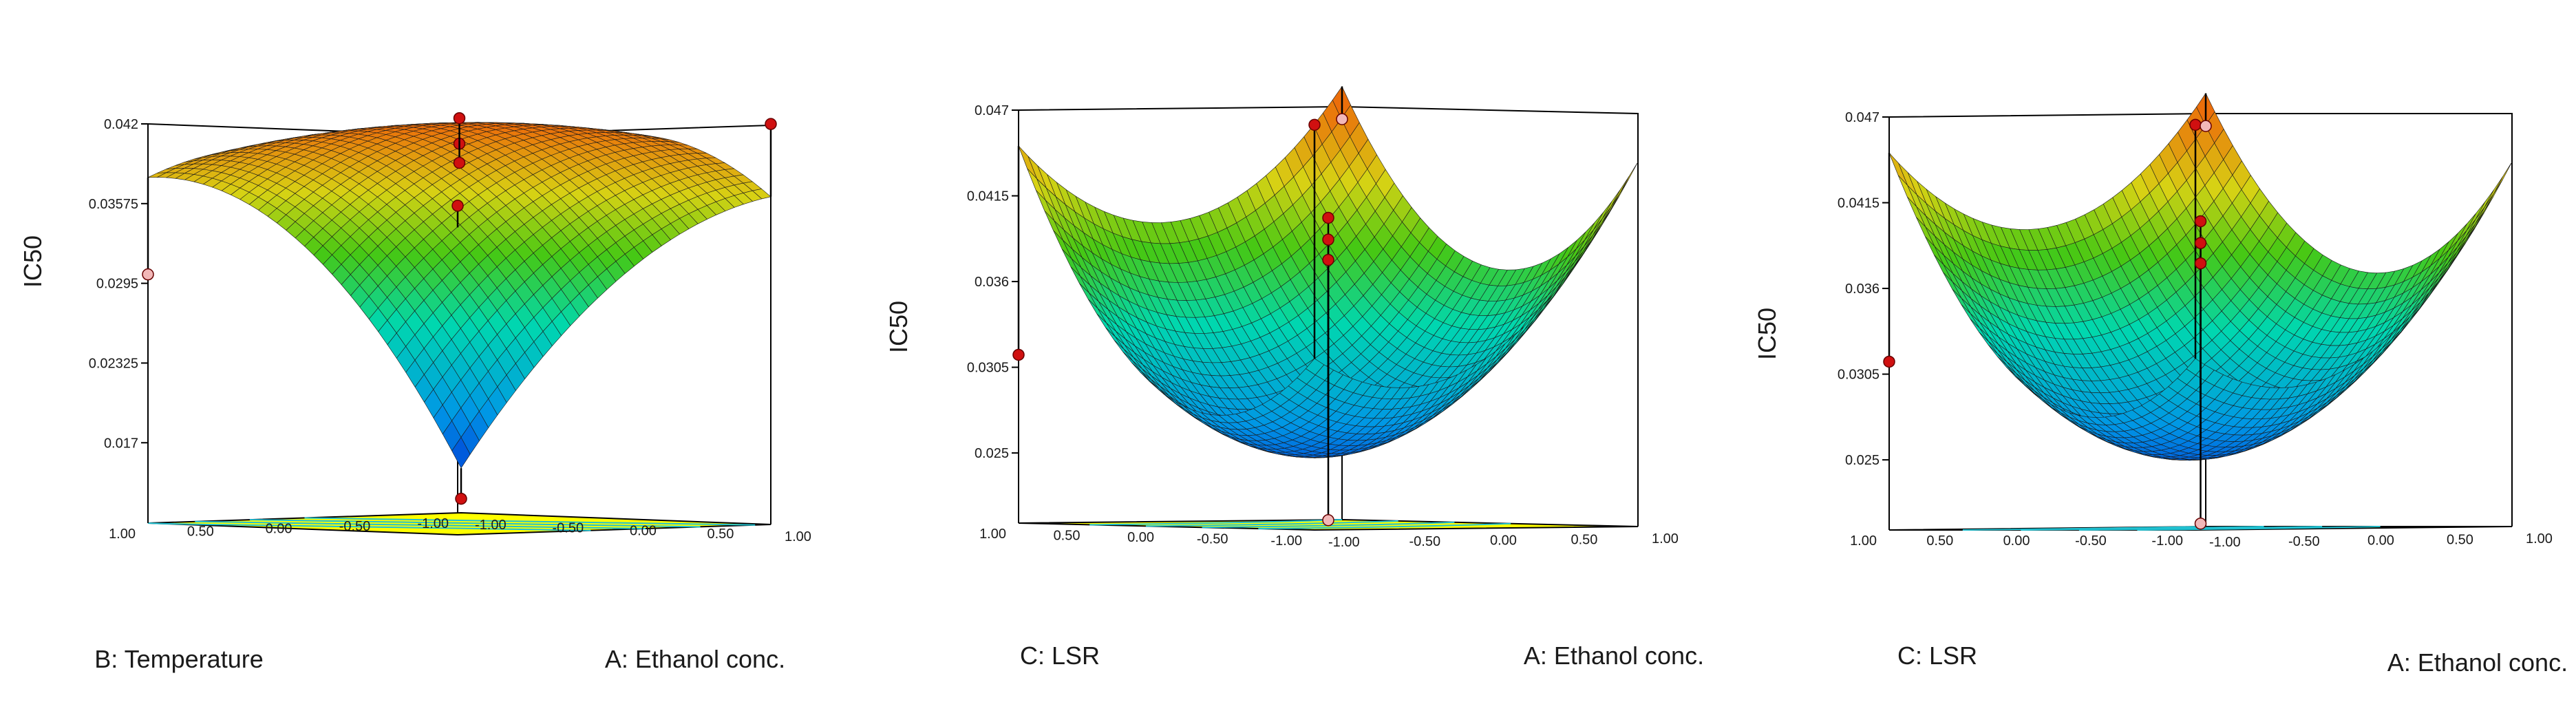  I want to click on z-axis: 0.017 0.02325 0.0295 0.03575 0.042, so click(118, 320).